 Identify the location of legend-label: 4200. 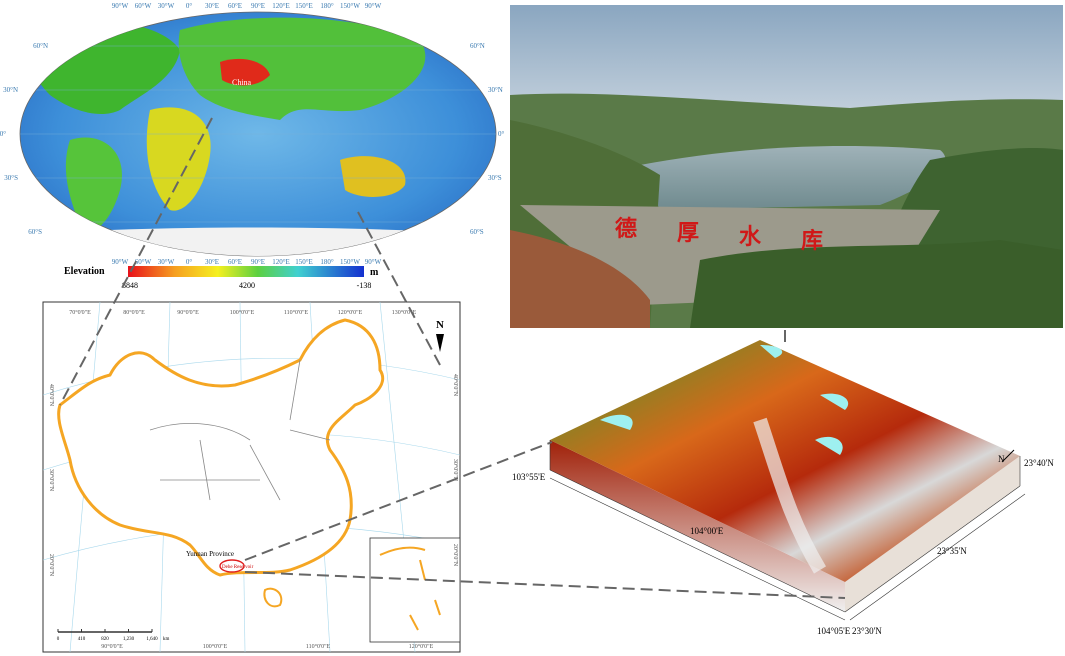
(247, 285).